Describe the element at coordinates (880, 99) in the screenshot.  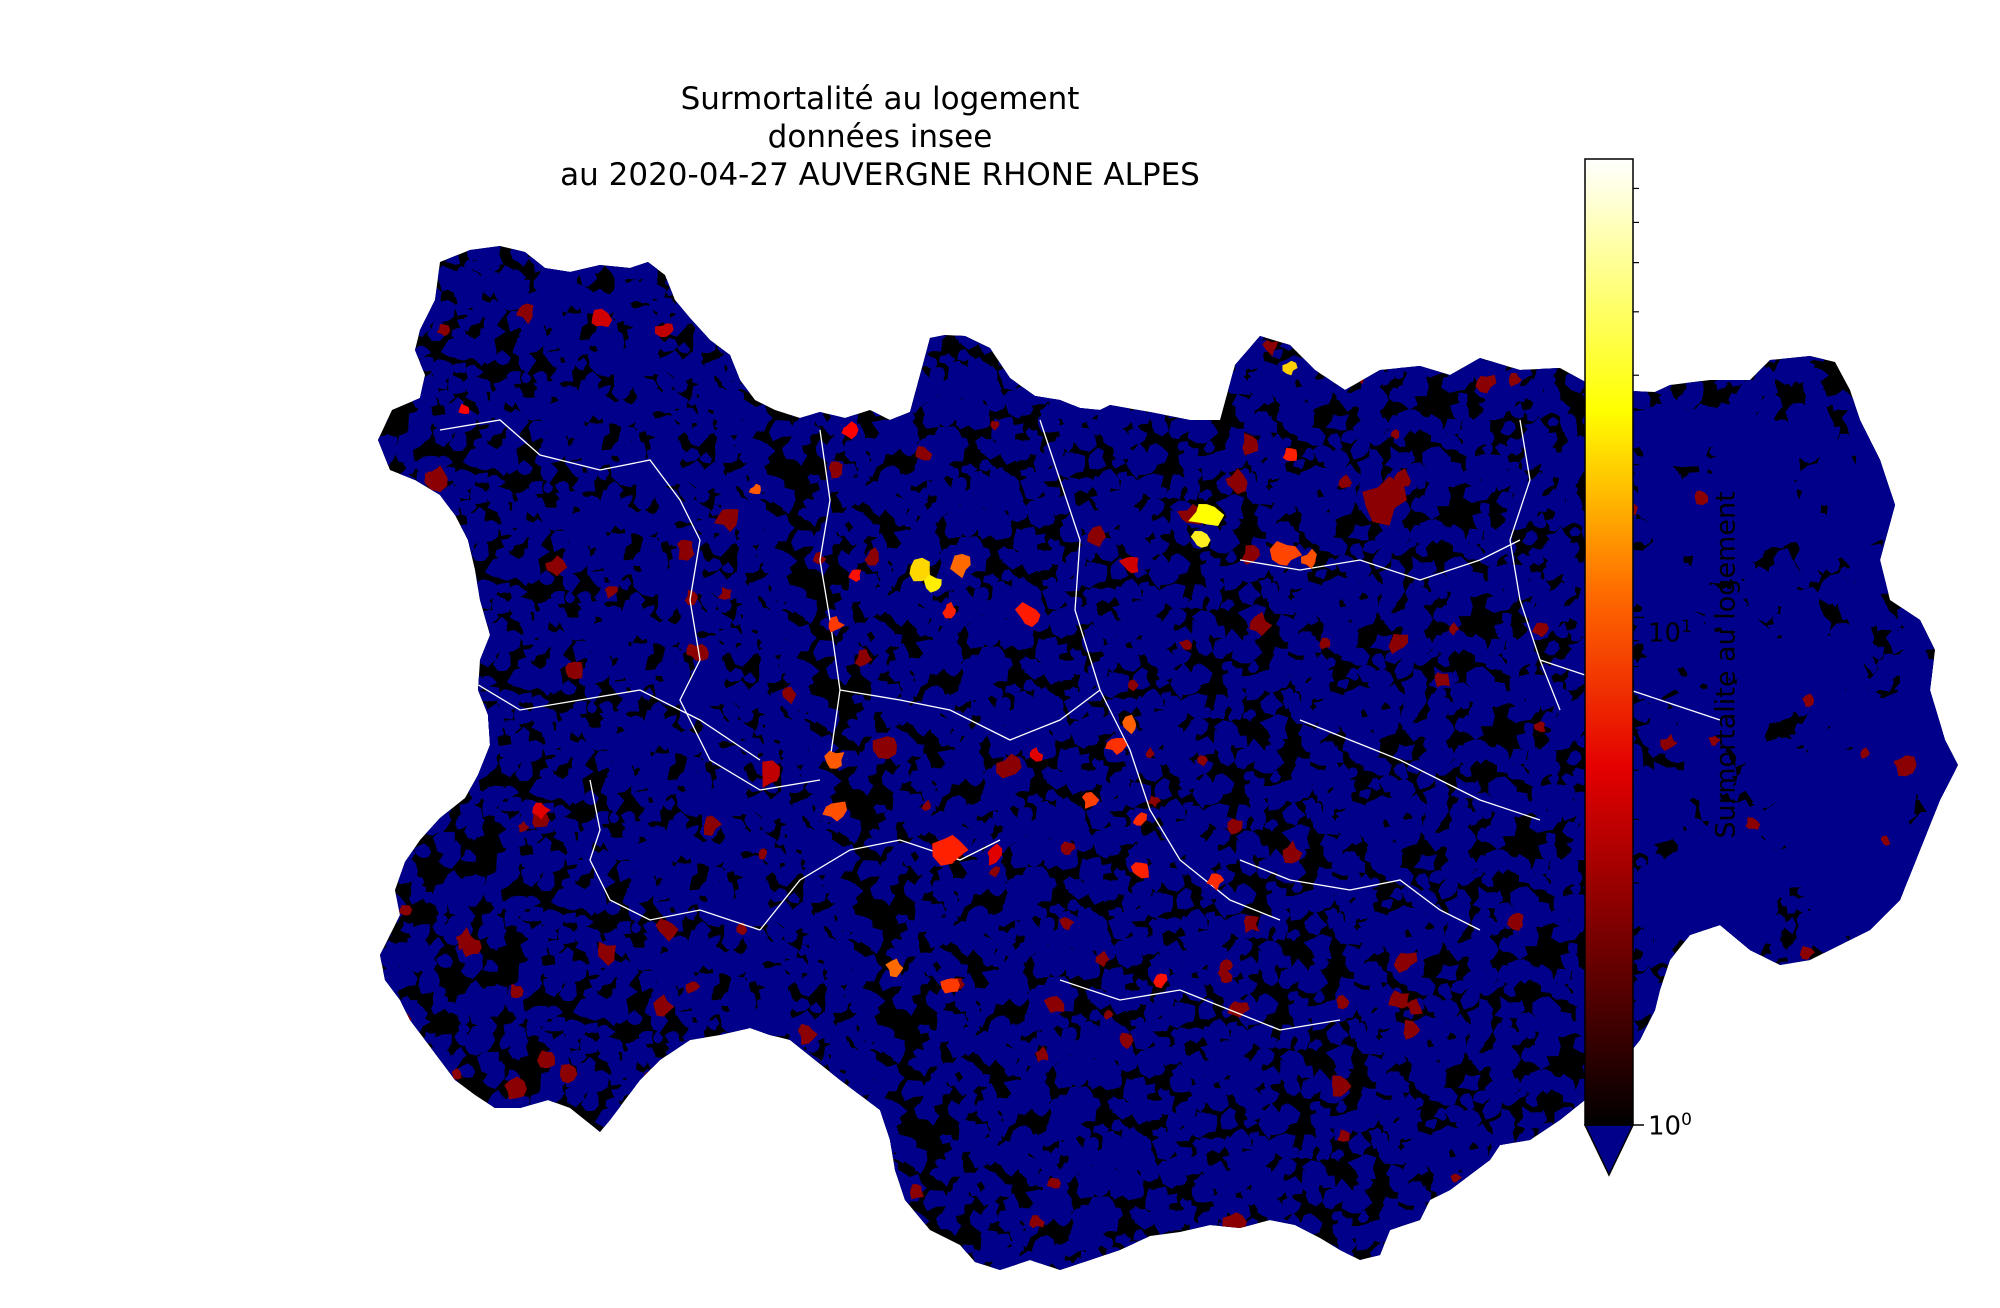
I see `map-title-line-1: Surmortalité au logement` at that location.